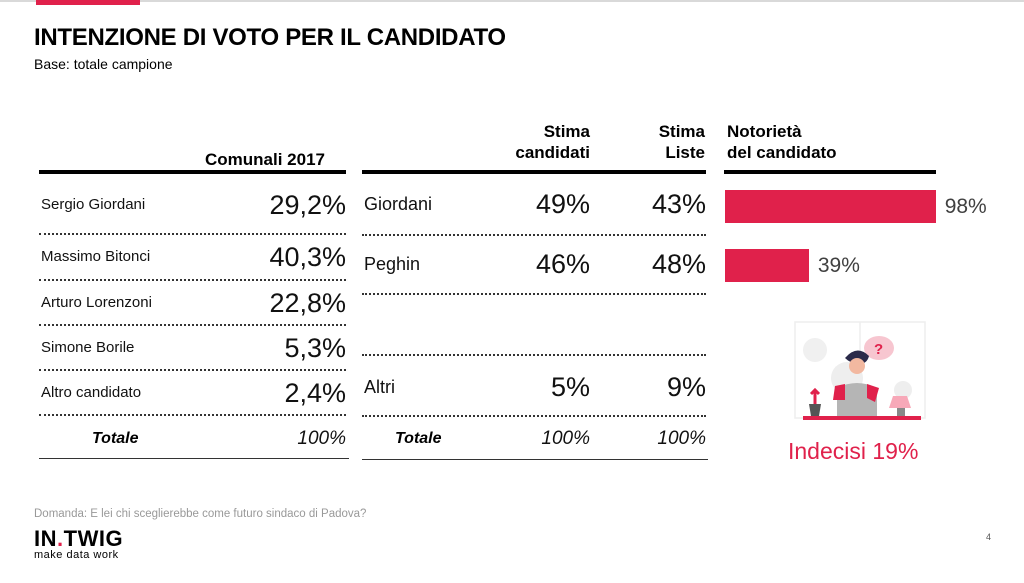  I want to click on header-stima-candidati: Stima candidati, so click(540, 142).